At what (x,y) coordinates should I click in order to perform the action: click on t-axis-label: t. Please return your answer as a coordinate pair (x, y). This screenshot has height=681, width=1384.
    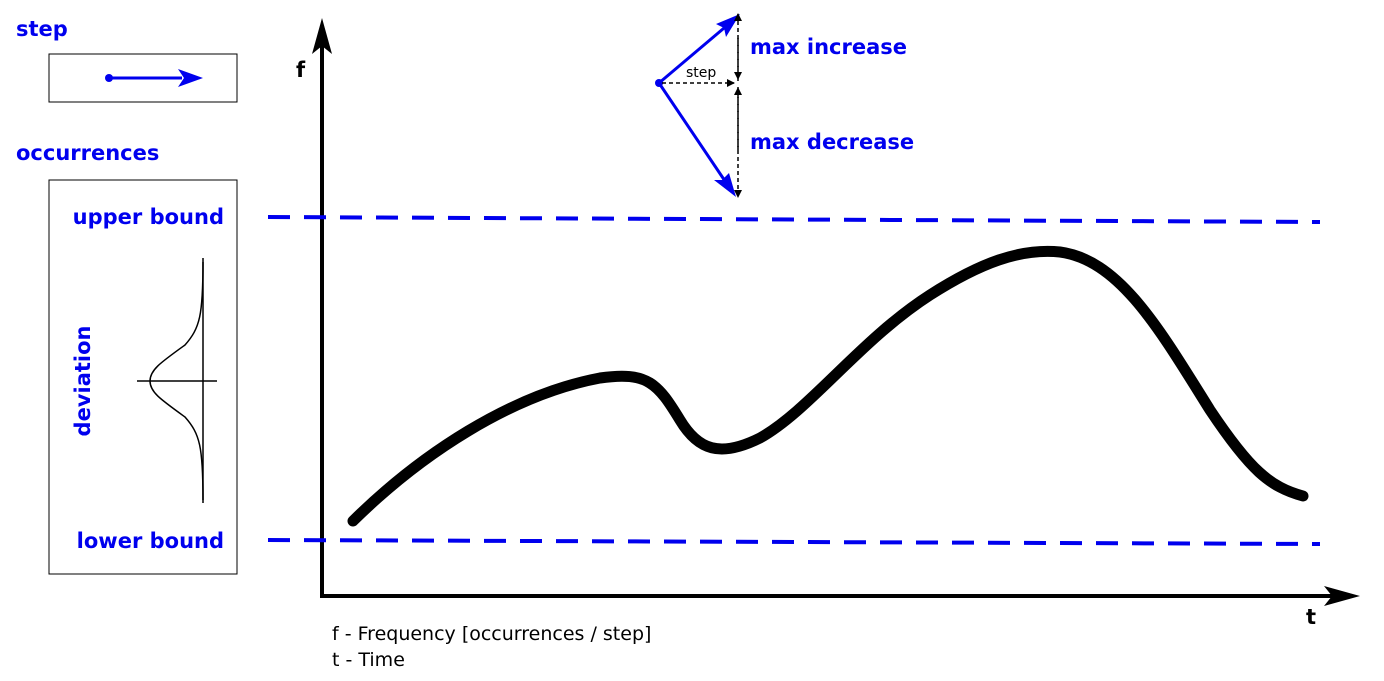
    Looking at the image, I should click on (1311, 617).